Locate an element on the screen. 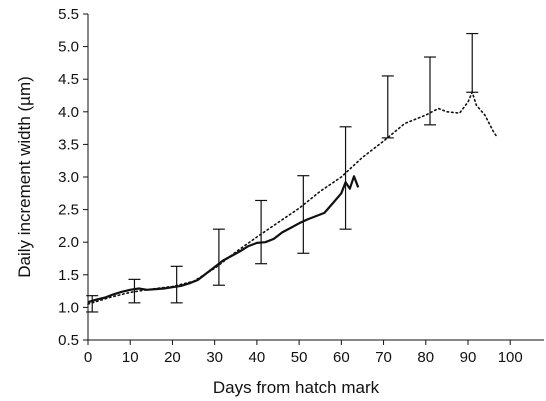 This screenshot has height=401, width=546. y-tick-label: 0.5 is located at coordinates (68, 340).